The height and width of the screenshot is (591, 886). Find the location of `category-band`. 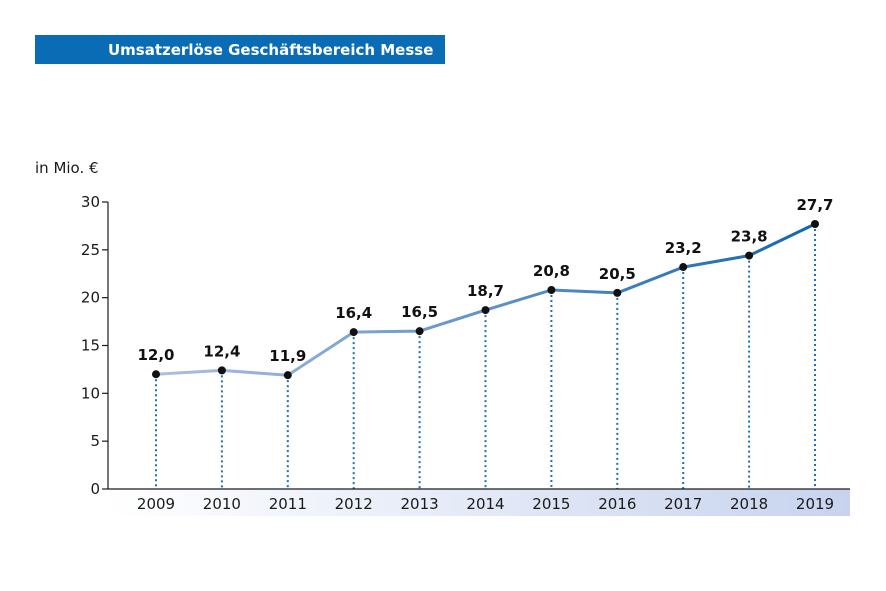

category-band is located at coordinates (479, 502).